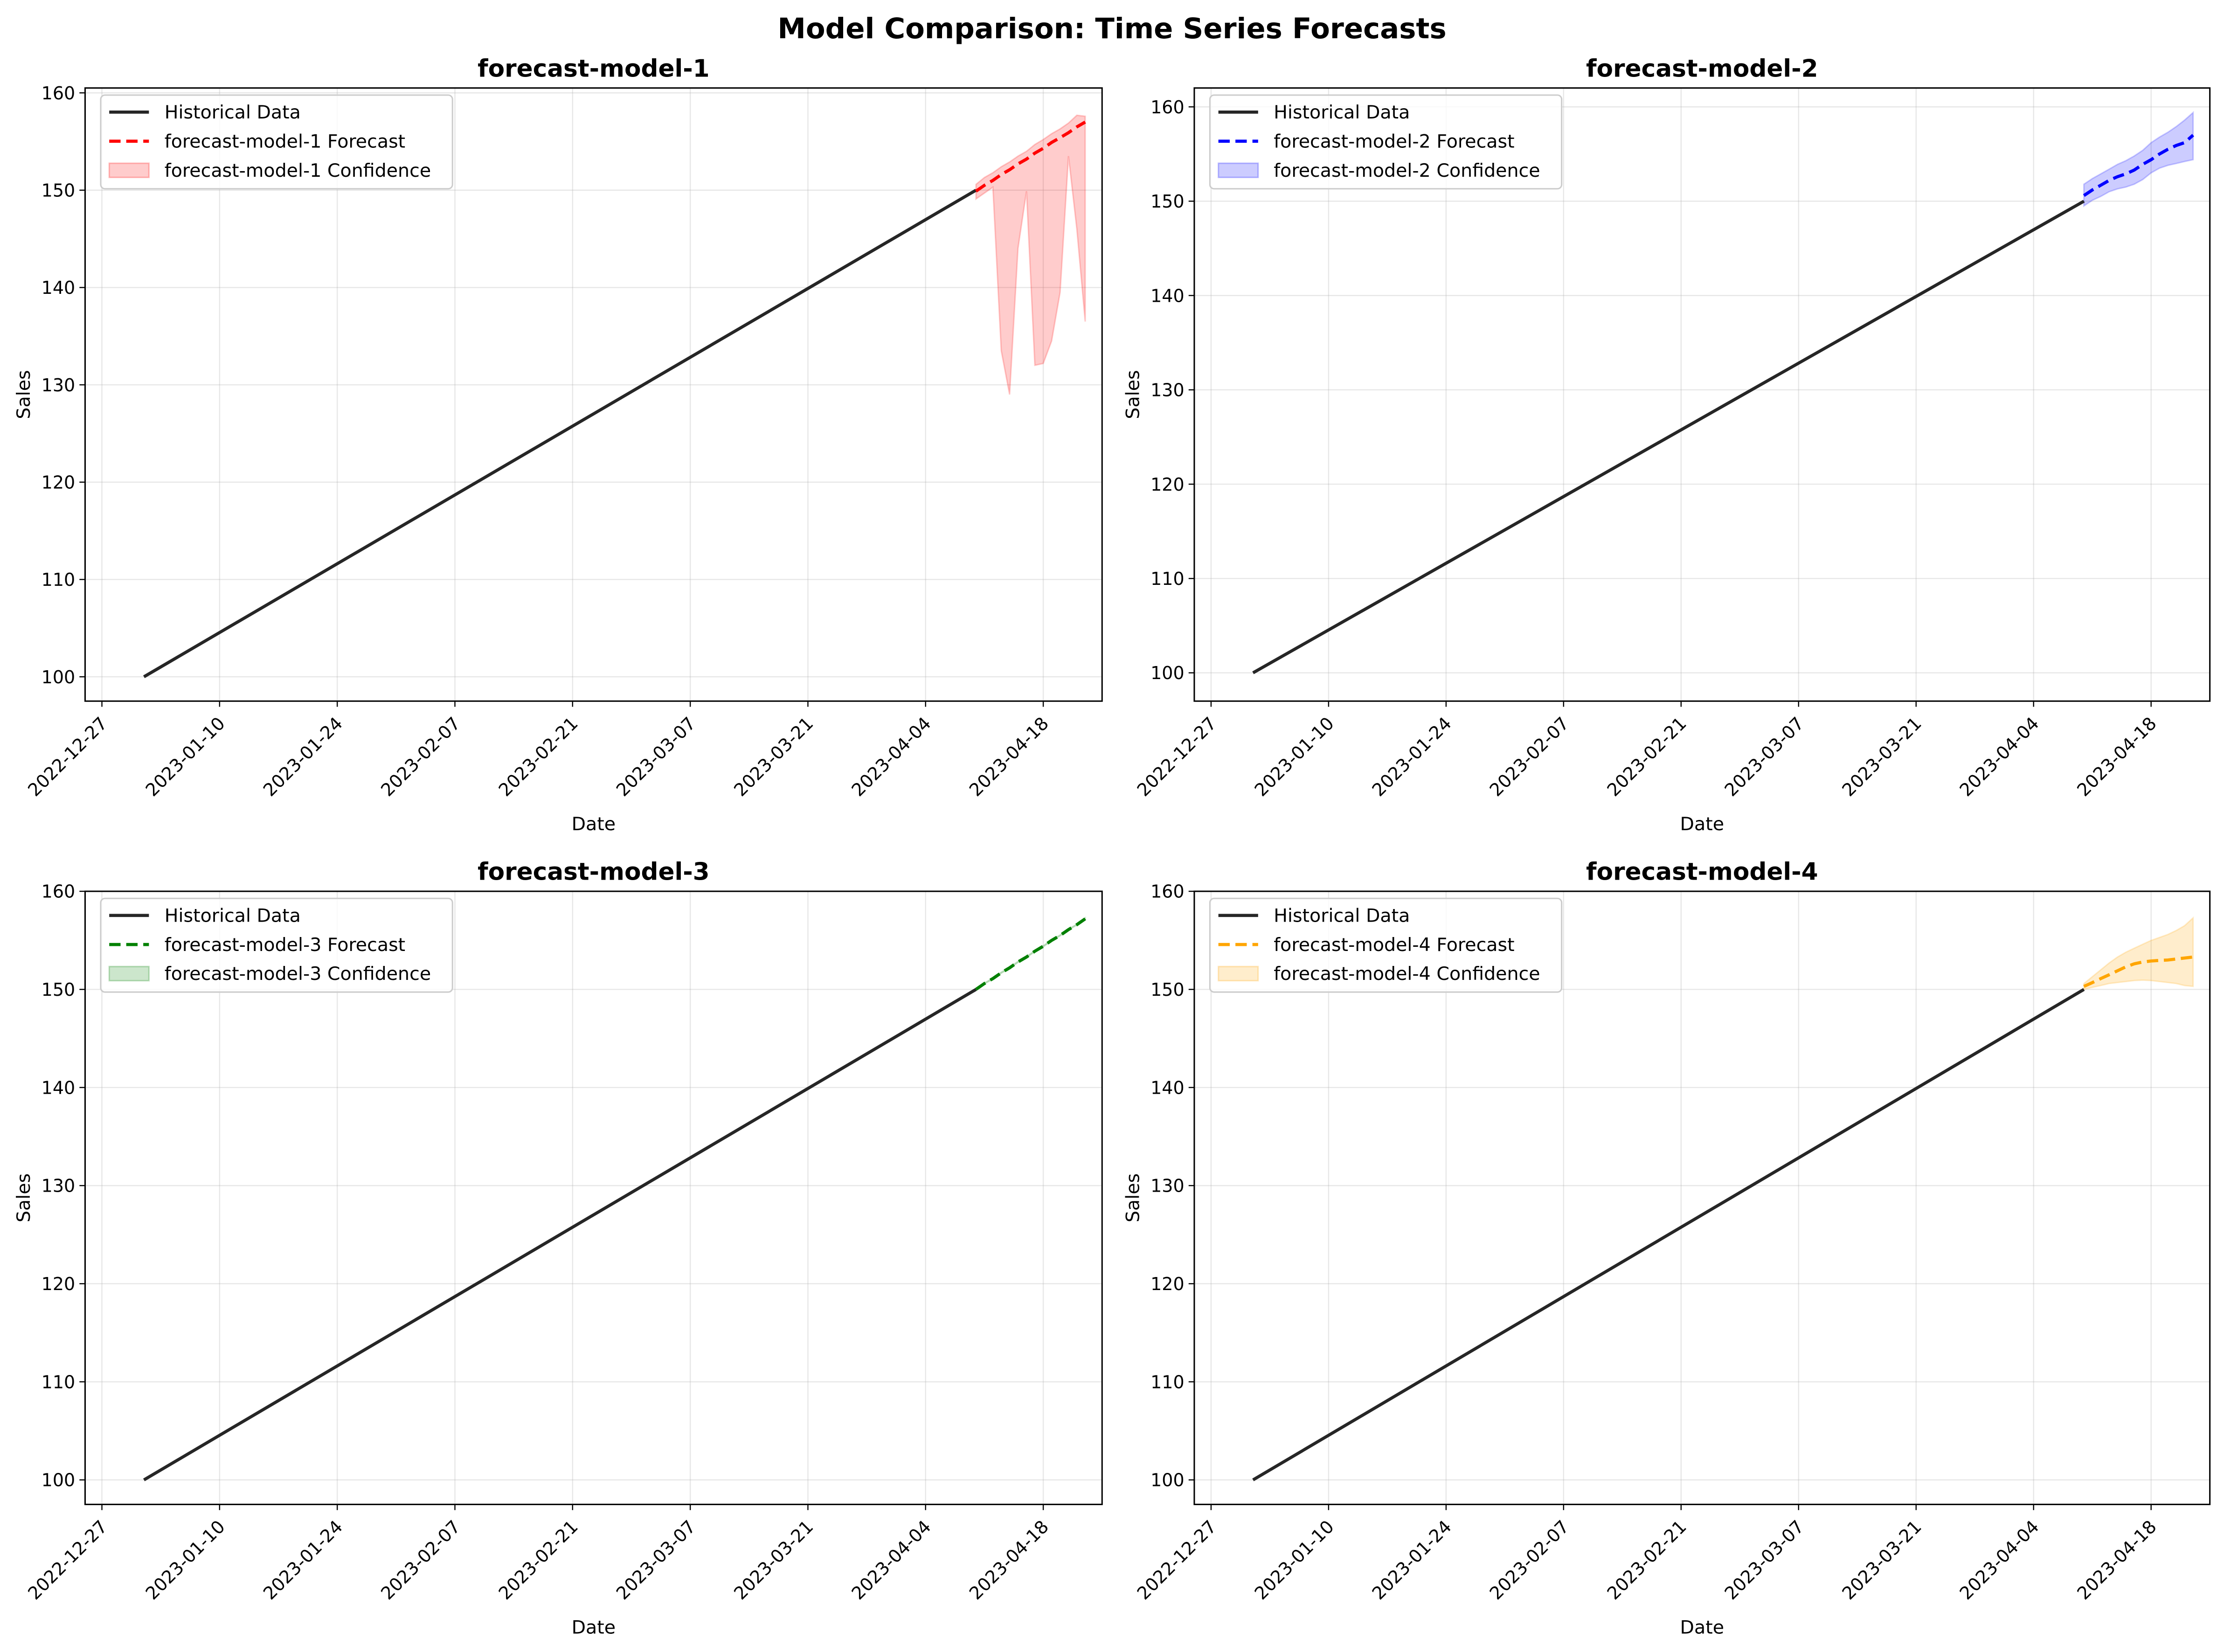 The width and height of the screenshot is (2224, 1652). Describe the element at coordinates (1702, 872) in the screenshot. I see `subplot-title: forecast-model-4` at that location.